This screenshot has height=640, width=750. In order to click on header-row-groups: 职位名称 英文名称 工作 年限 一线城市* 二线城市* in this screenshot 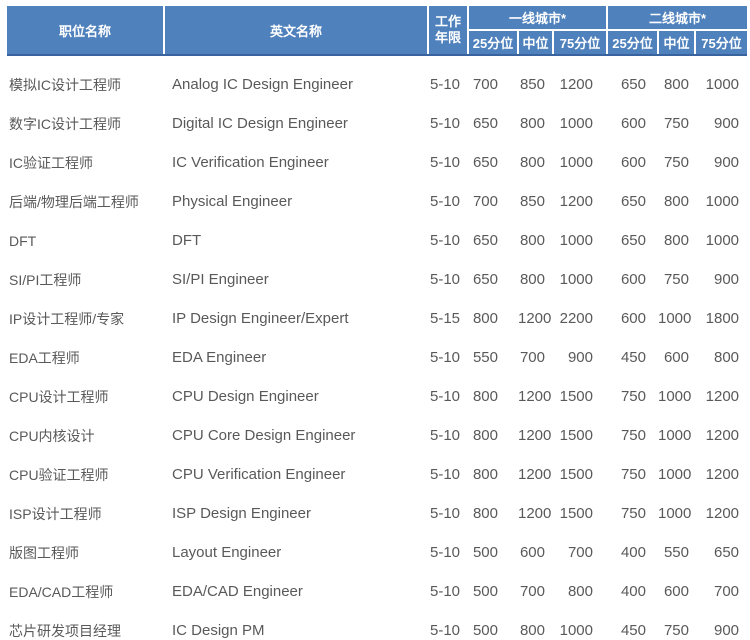, I will do `click(377, 31)`.